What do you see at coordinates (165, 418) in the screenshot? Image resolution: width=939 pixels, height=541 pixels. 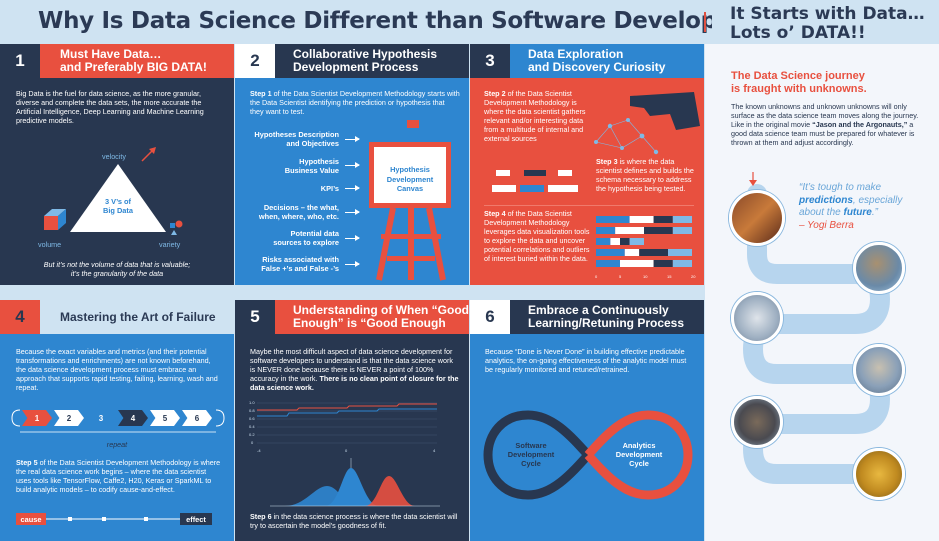 I see `step-chevron: 5` at bounding box center [165, 418].